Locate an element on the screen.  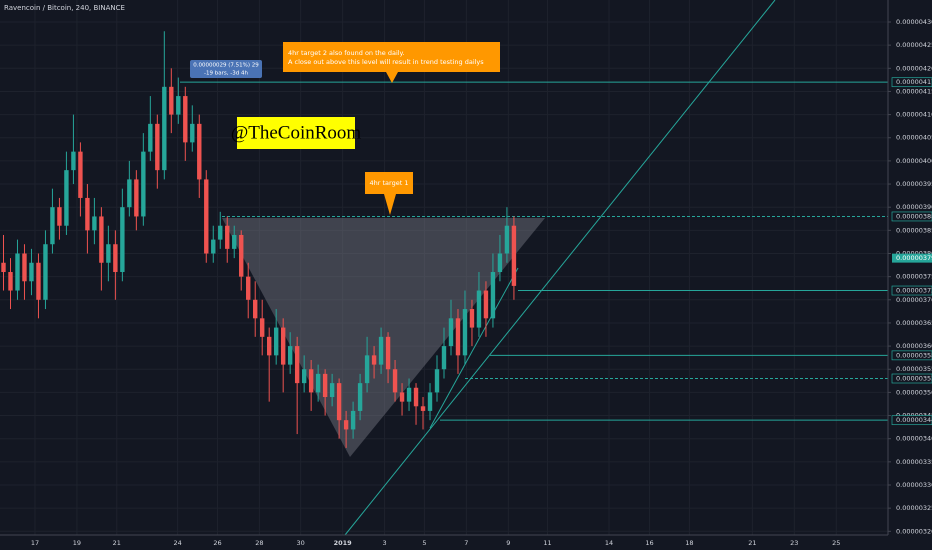
level-label: 0.00000372 is located at coordinates (914, 291).